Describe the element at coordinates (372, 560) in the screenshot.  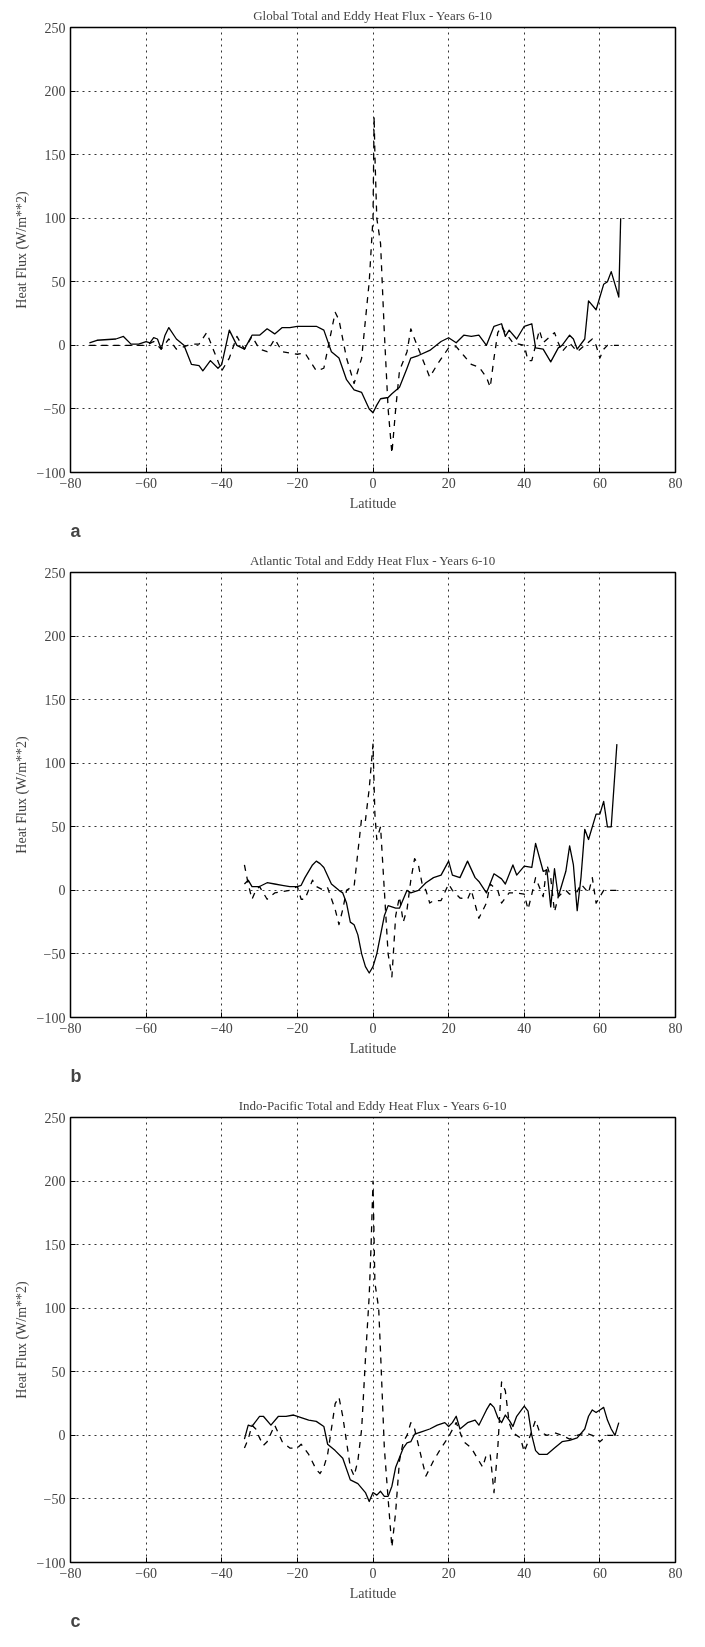
I see `chart-title: Atlantic Total and Eddy Heat Flux - Years 6-10` at that location.